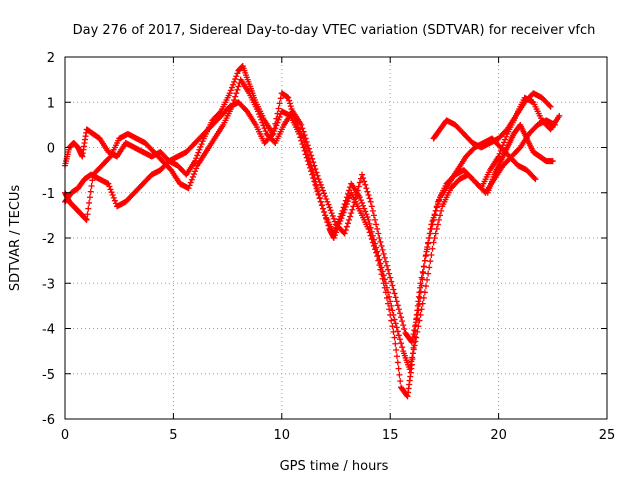 The height and width of the screenshot is (480, 640). What do you see at coordinates (173, 435) in the screenshot?
I see `x-tick-label: 5` at bounding box center [173, 435].